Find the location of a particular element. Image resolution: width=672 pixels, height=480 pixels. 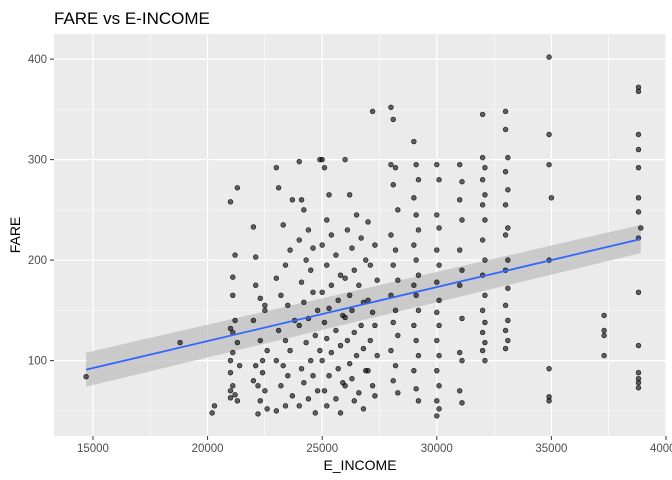

x-axis-label: E_INCOME is located at coordinates (359, 465).